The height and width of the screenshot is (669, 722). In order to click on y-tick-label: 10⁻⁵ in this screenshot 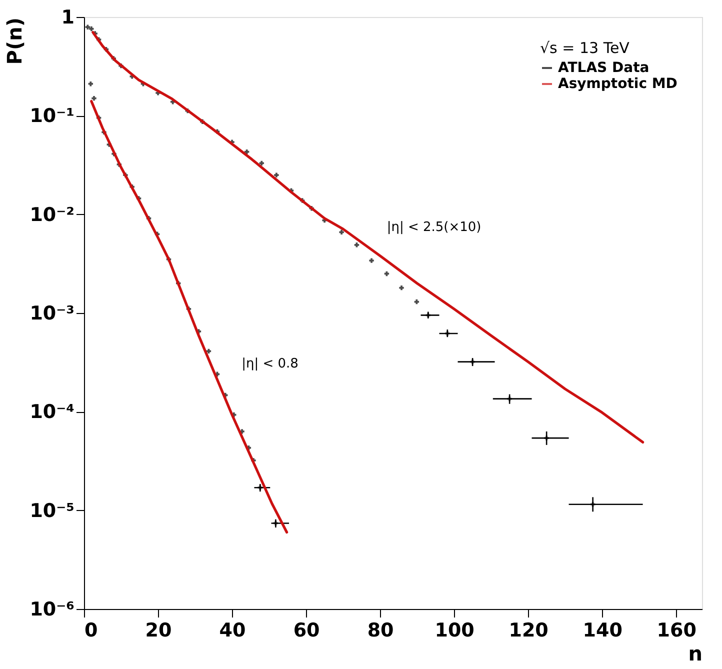, I will do `click(52, 511)`.